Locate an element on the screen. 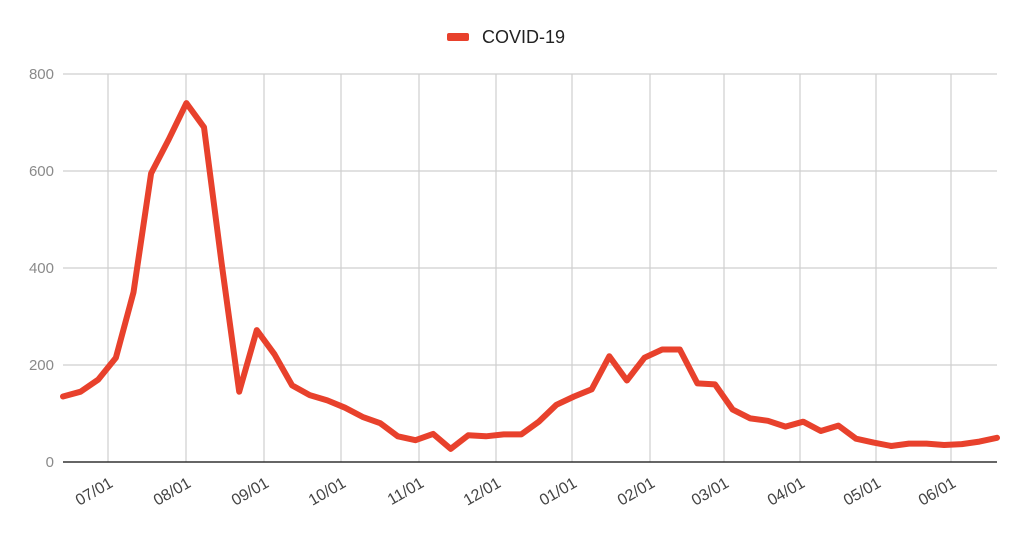 This screenshot has height=534, width=1024. x-tick-label: 09/01 is located at coordinates (250, 492).